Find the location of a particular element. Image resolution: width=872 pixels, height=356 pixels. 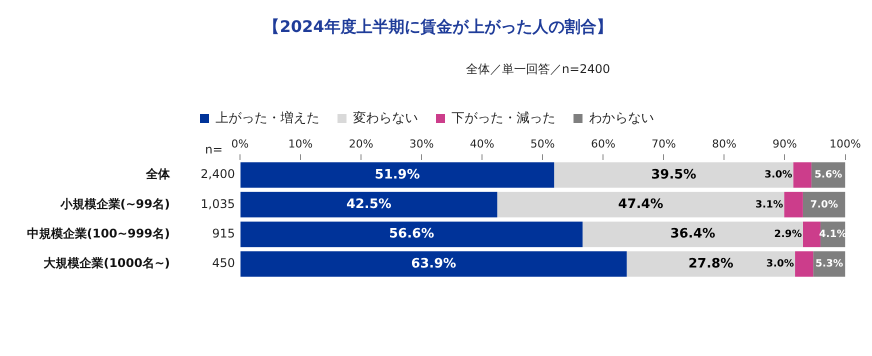

x-tick-label: 60% is located at coordinates (603, 143).